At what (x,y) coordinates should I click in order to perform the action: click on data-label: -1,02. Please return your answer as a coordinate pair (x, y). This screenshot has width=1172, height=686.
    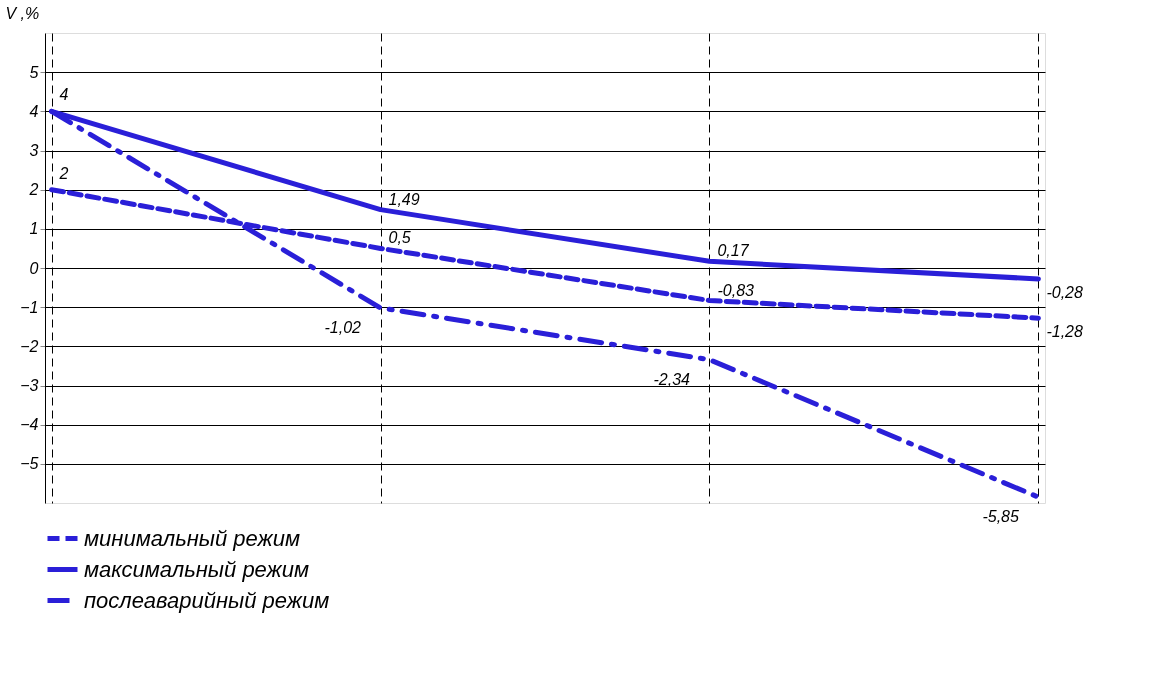
    Looking at the image, I should click on (343, 327).